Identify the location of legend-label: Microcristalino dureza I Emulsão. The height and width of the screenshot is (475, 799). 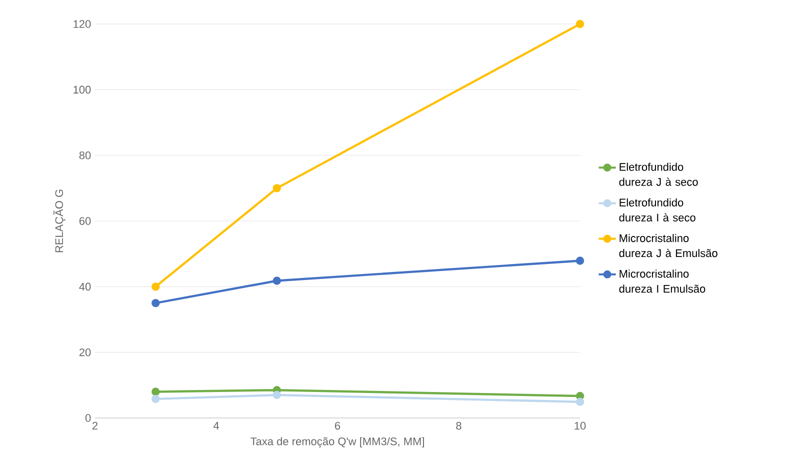
(662, 281).